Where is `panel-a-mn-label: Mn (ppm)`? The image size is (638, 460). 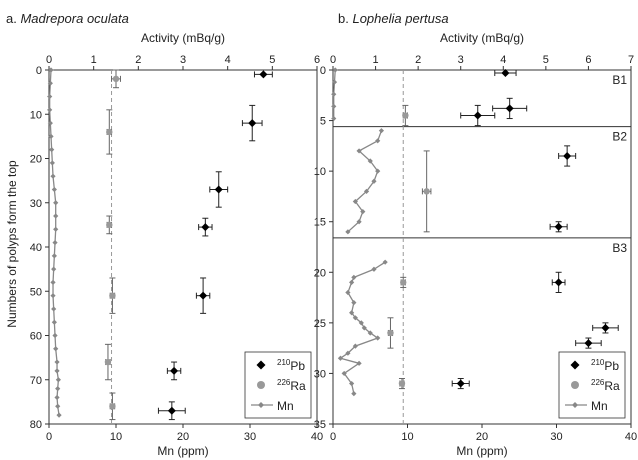 panel-a-mn-label: Mn (ppm) is located at coordinates (182, 451).